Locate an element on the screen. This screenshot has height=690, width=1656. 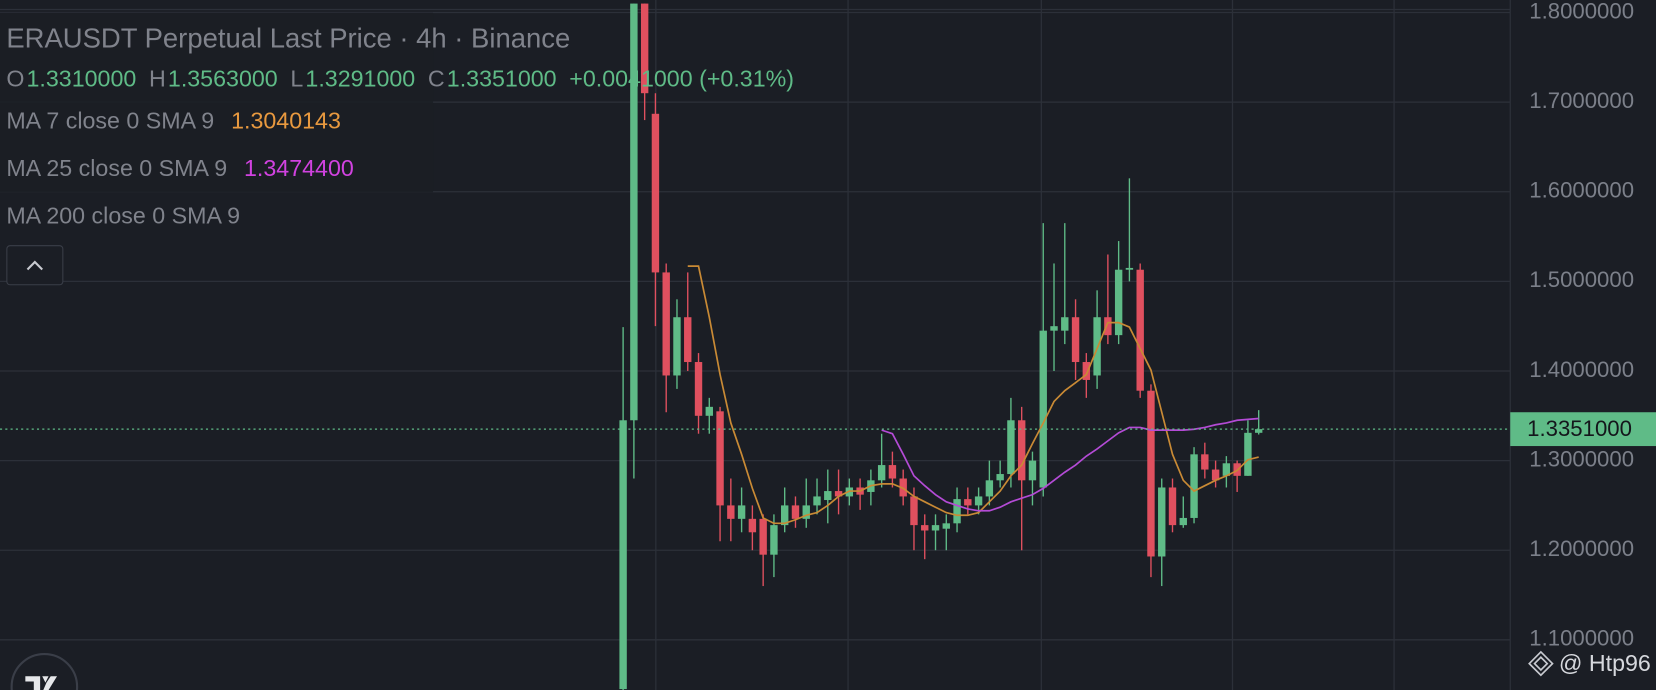
collapse-button is located at coordinates (35, 265).